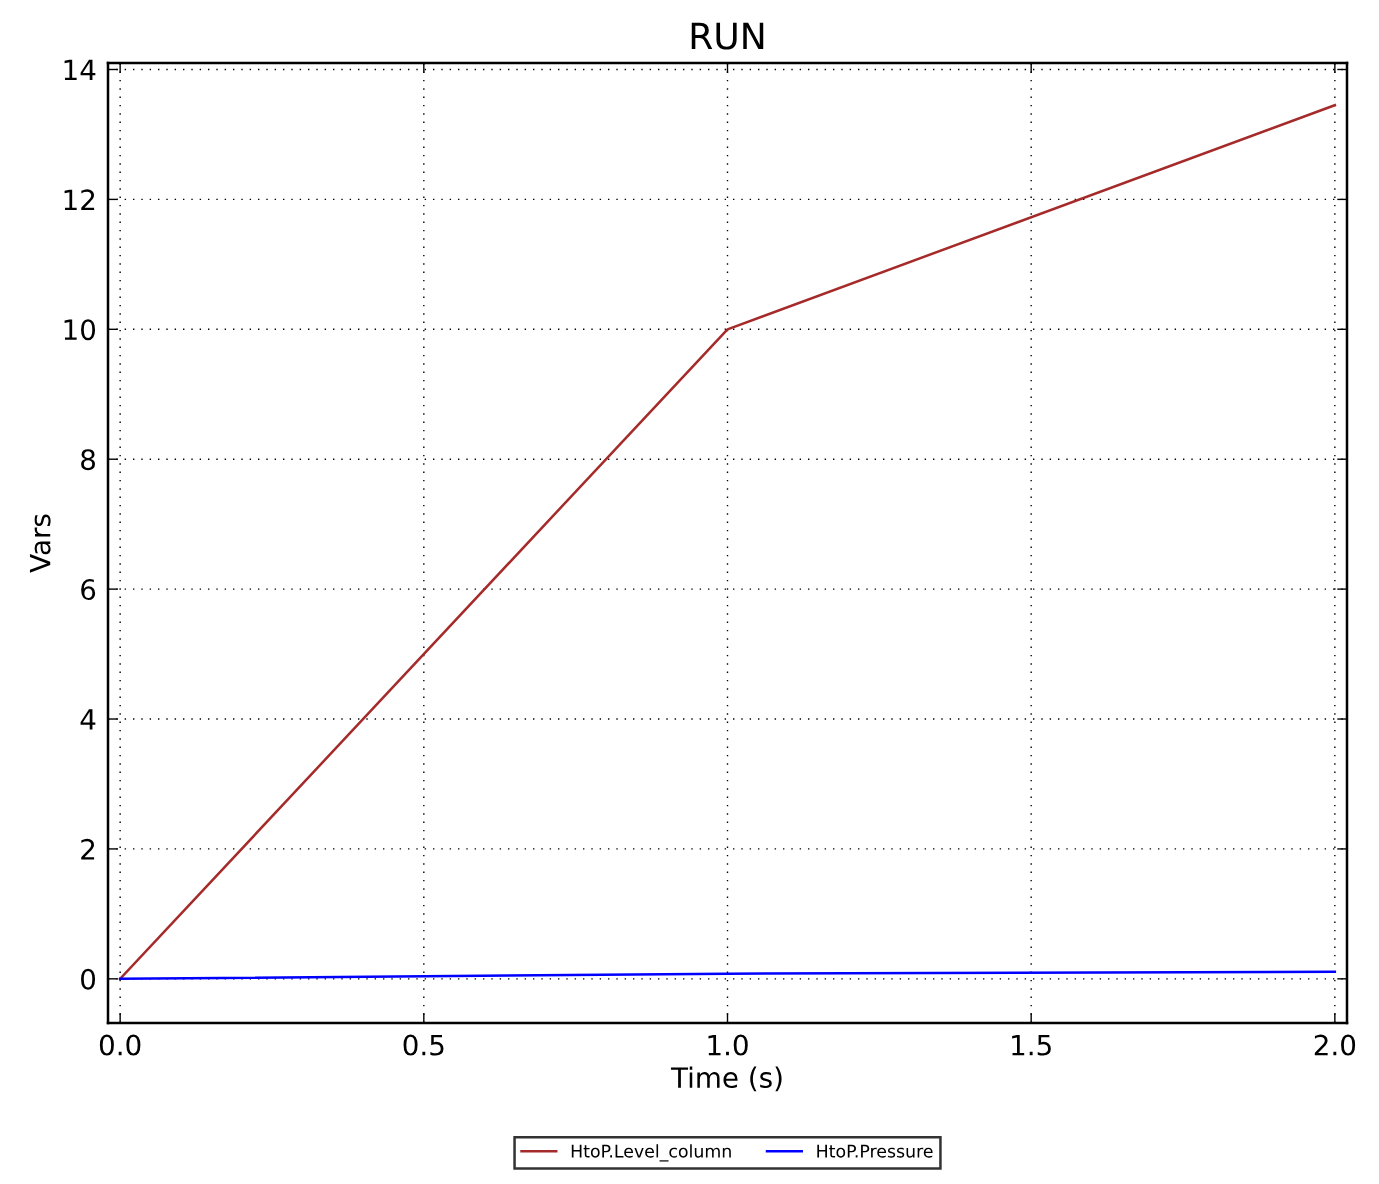  Describe the element at coordinates (1031, 1045) in the screenshot. I see `x-tick-label: 1.5` at that location.